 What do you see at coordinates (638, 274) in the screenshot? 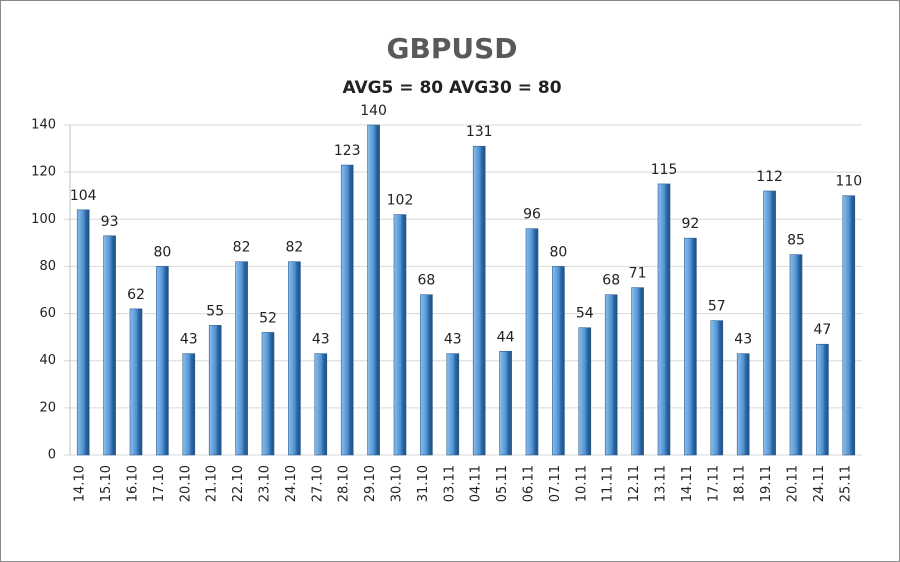
I see `data-label: 71` at bounding box center [638, 274].